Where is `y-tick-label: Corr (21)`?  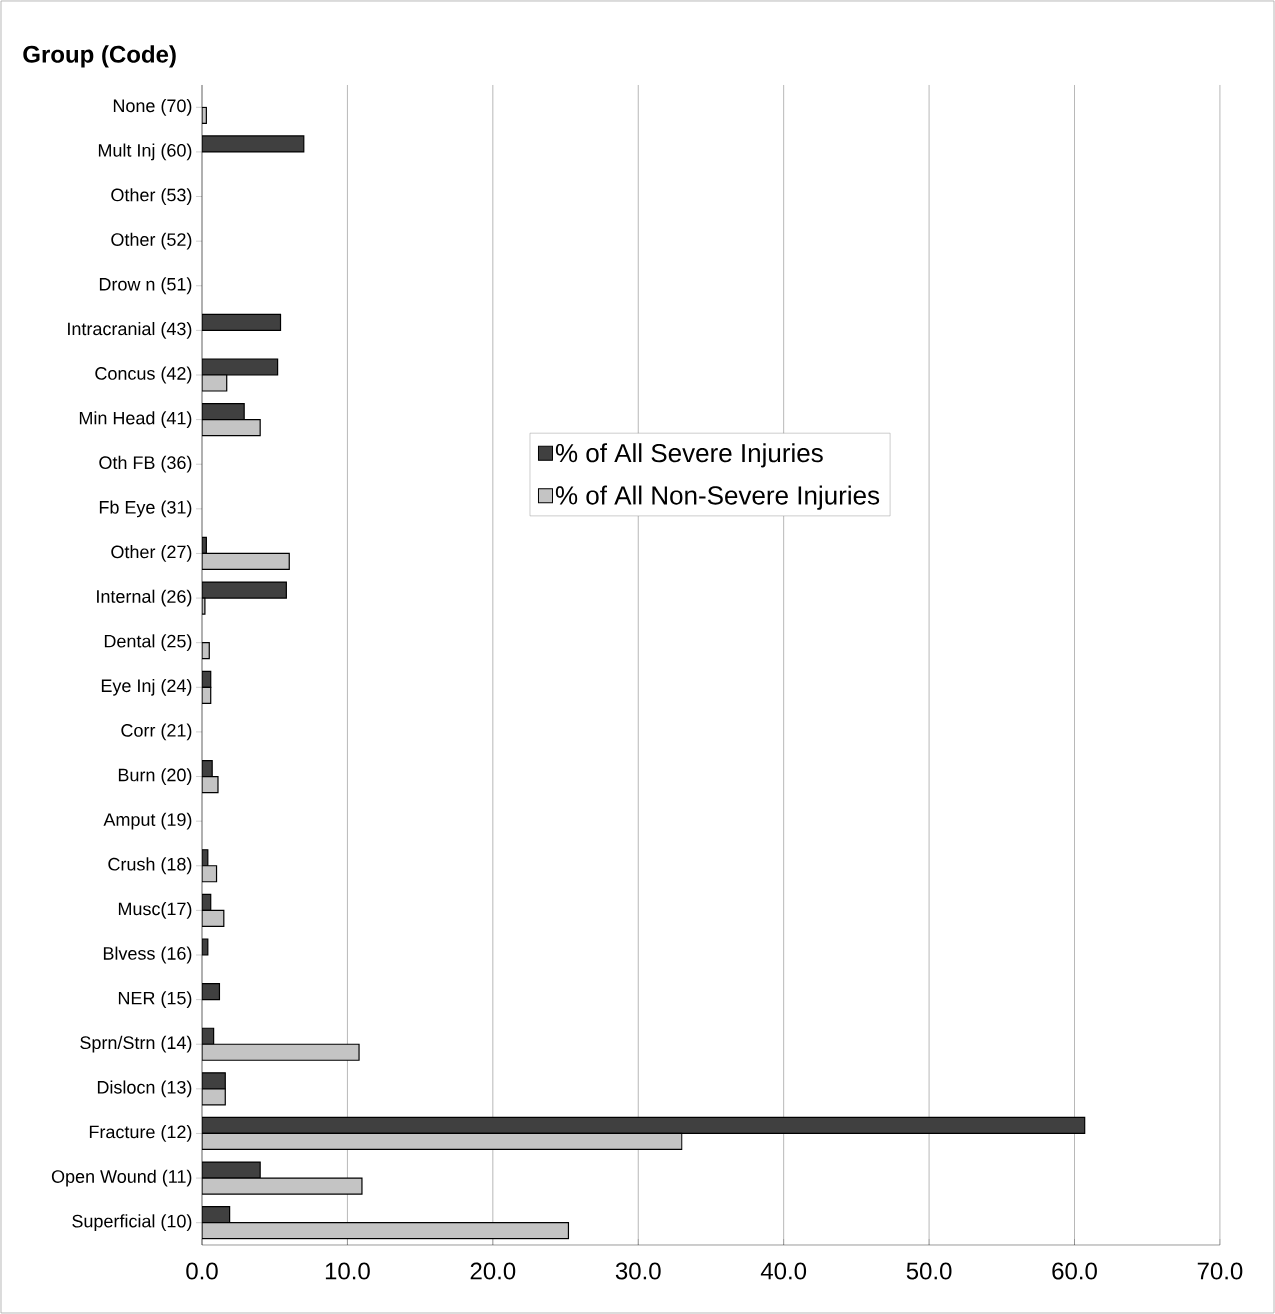
y-tick-label: Corr (21) is located at coordinates (156, 732).